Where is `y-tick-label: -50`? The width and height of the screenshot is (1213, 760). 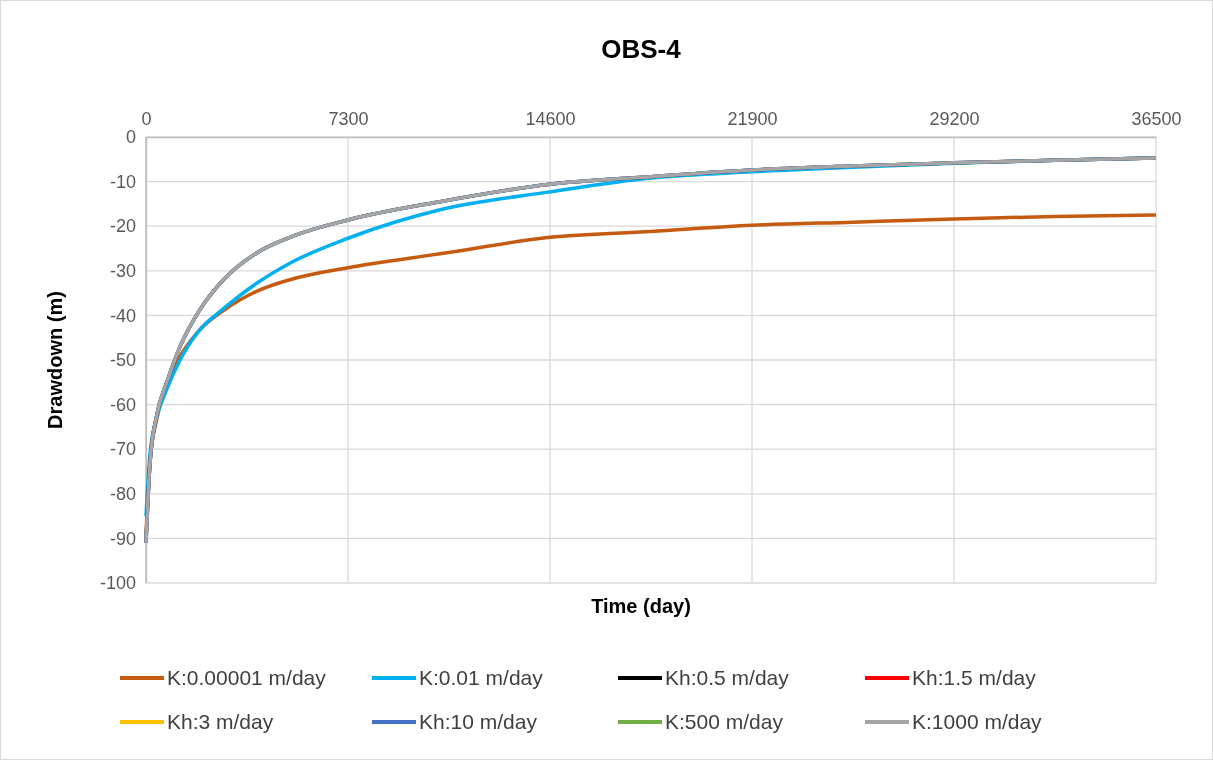 y-tick-label: -50 is located at coordinates (122, 360).